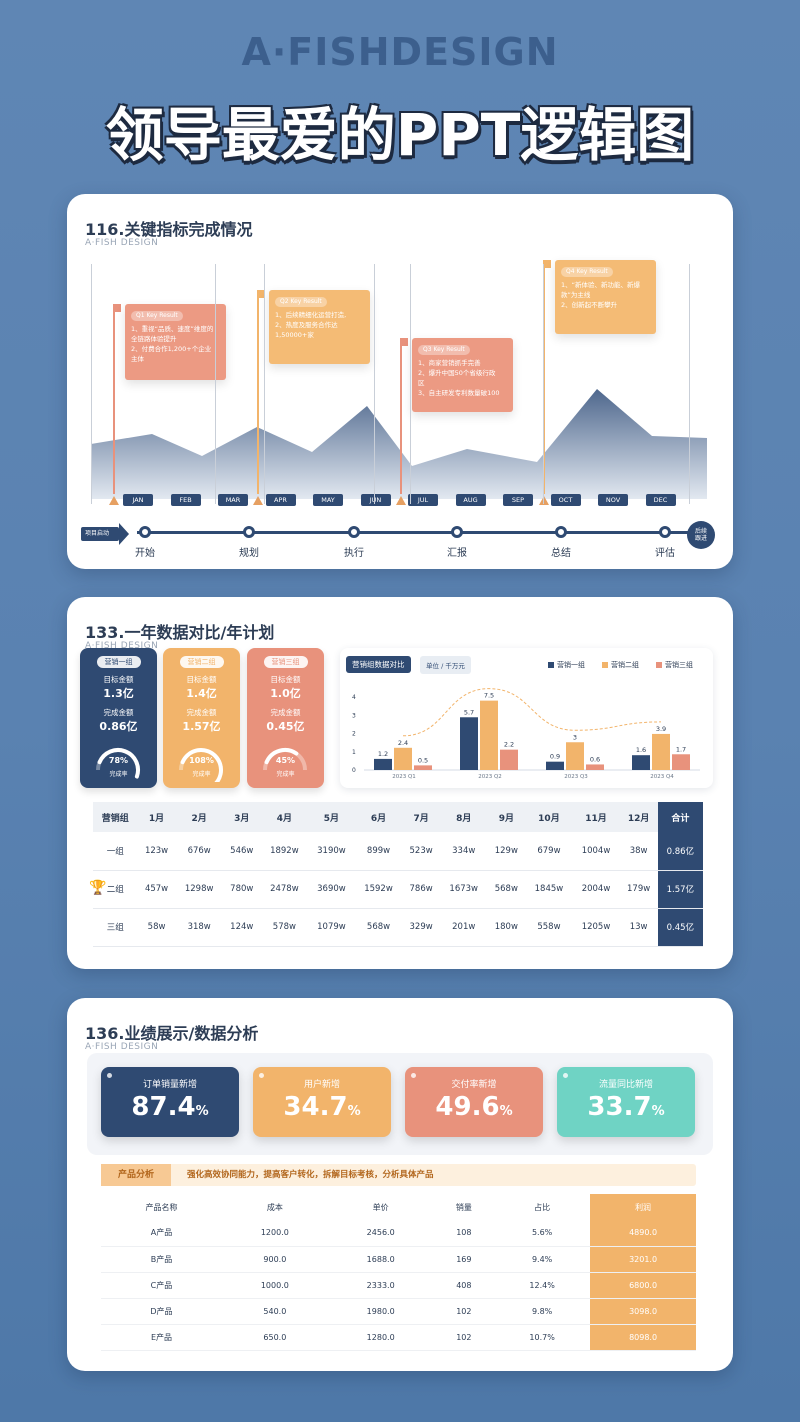 Image resolution: width=800 pixels, height=1422 pixels. What do you see at coordinates (301, 302) in the screenshot?
I see `kr-tag: Q2 Key Result` at bounding box center [301, 302].